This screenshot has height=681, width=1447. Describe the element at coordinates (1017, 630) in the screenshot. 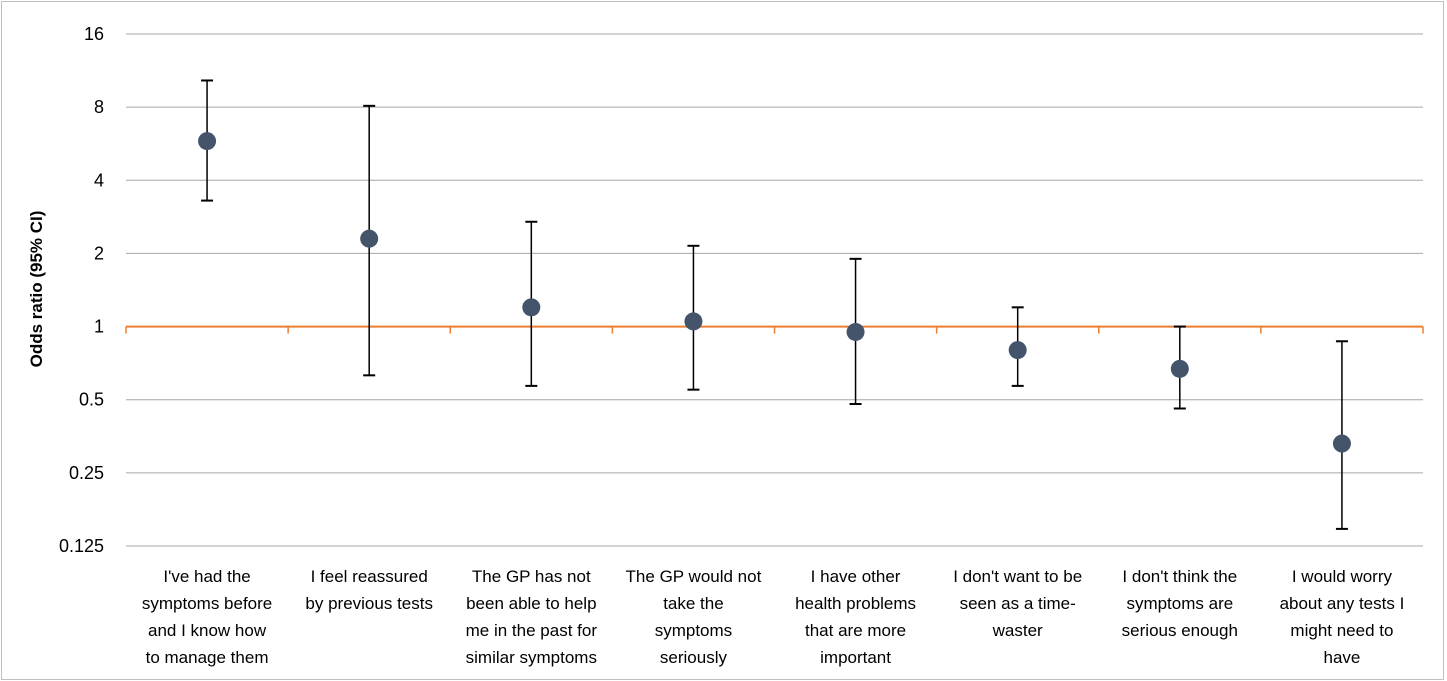

I see `category-label-line: waster` at that location.